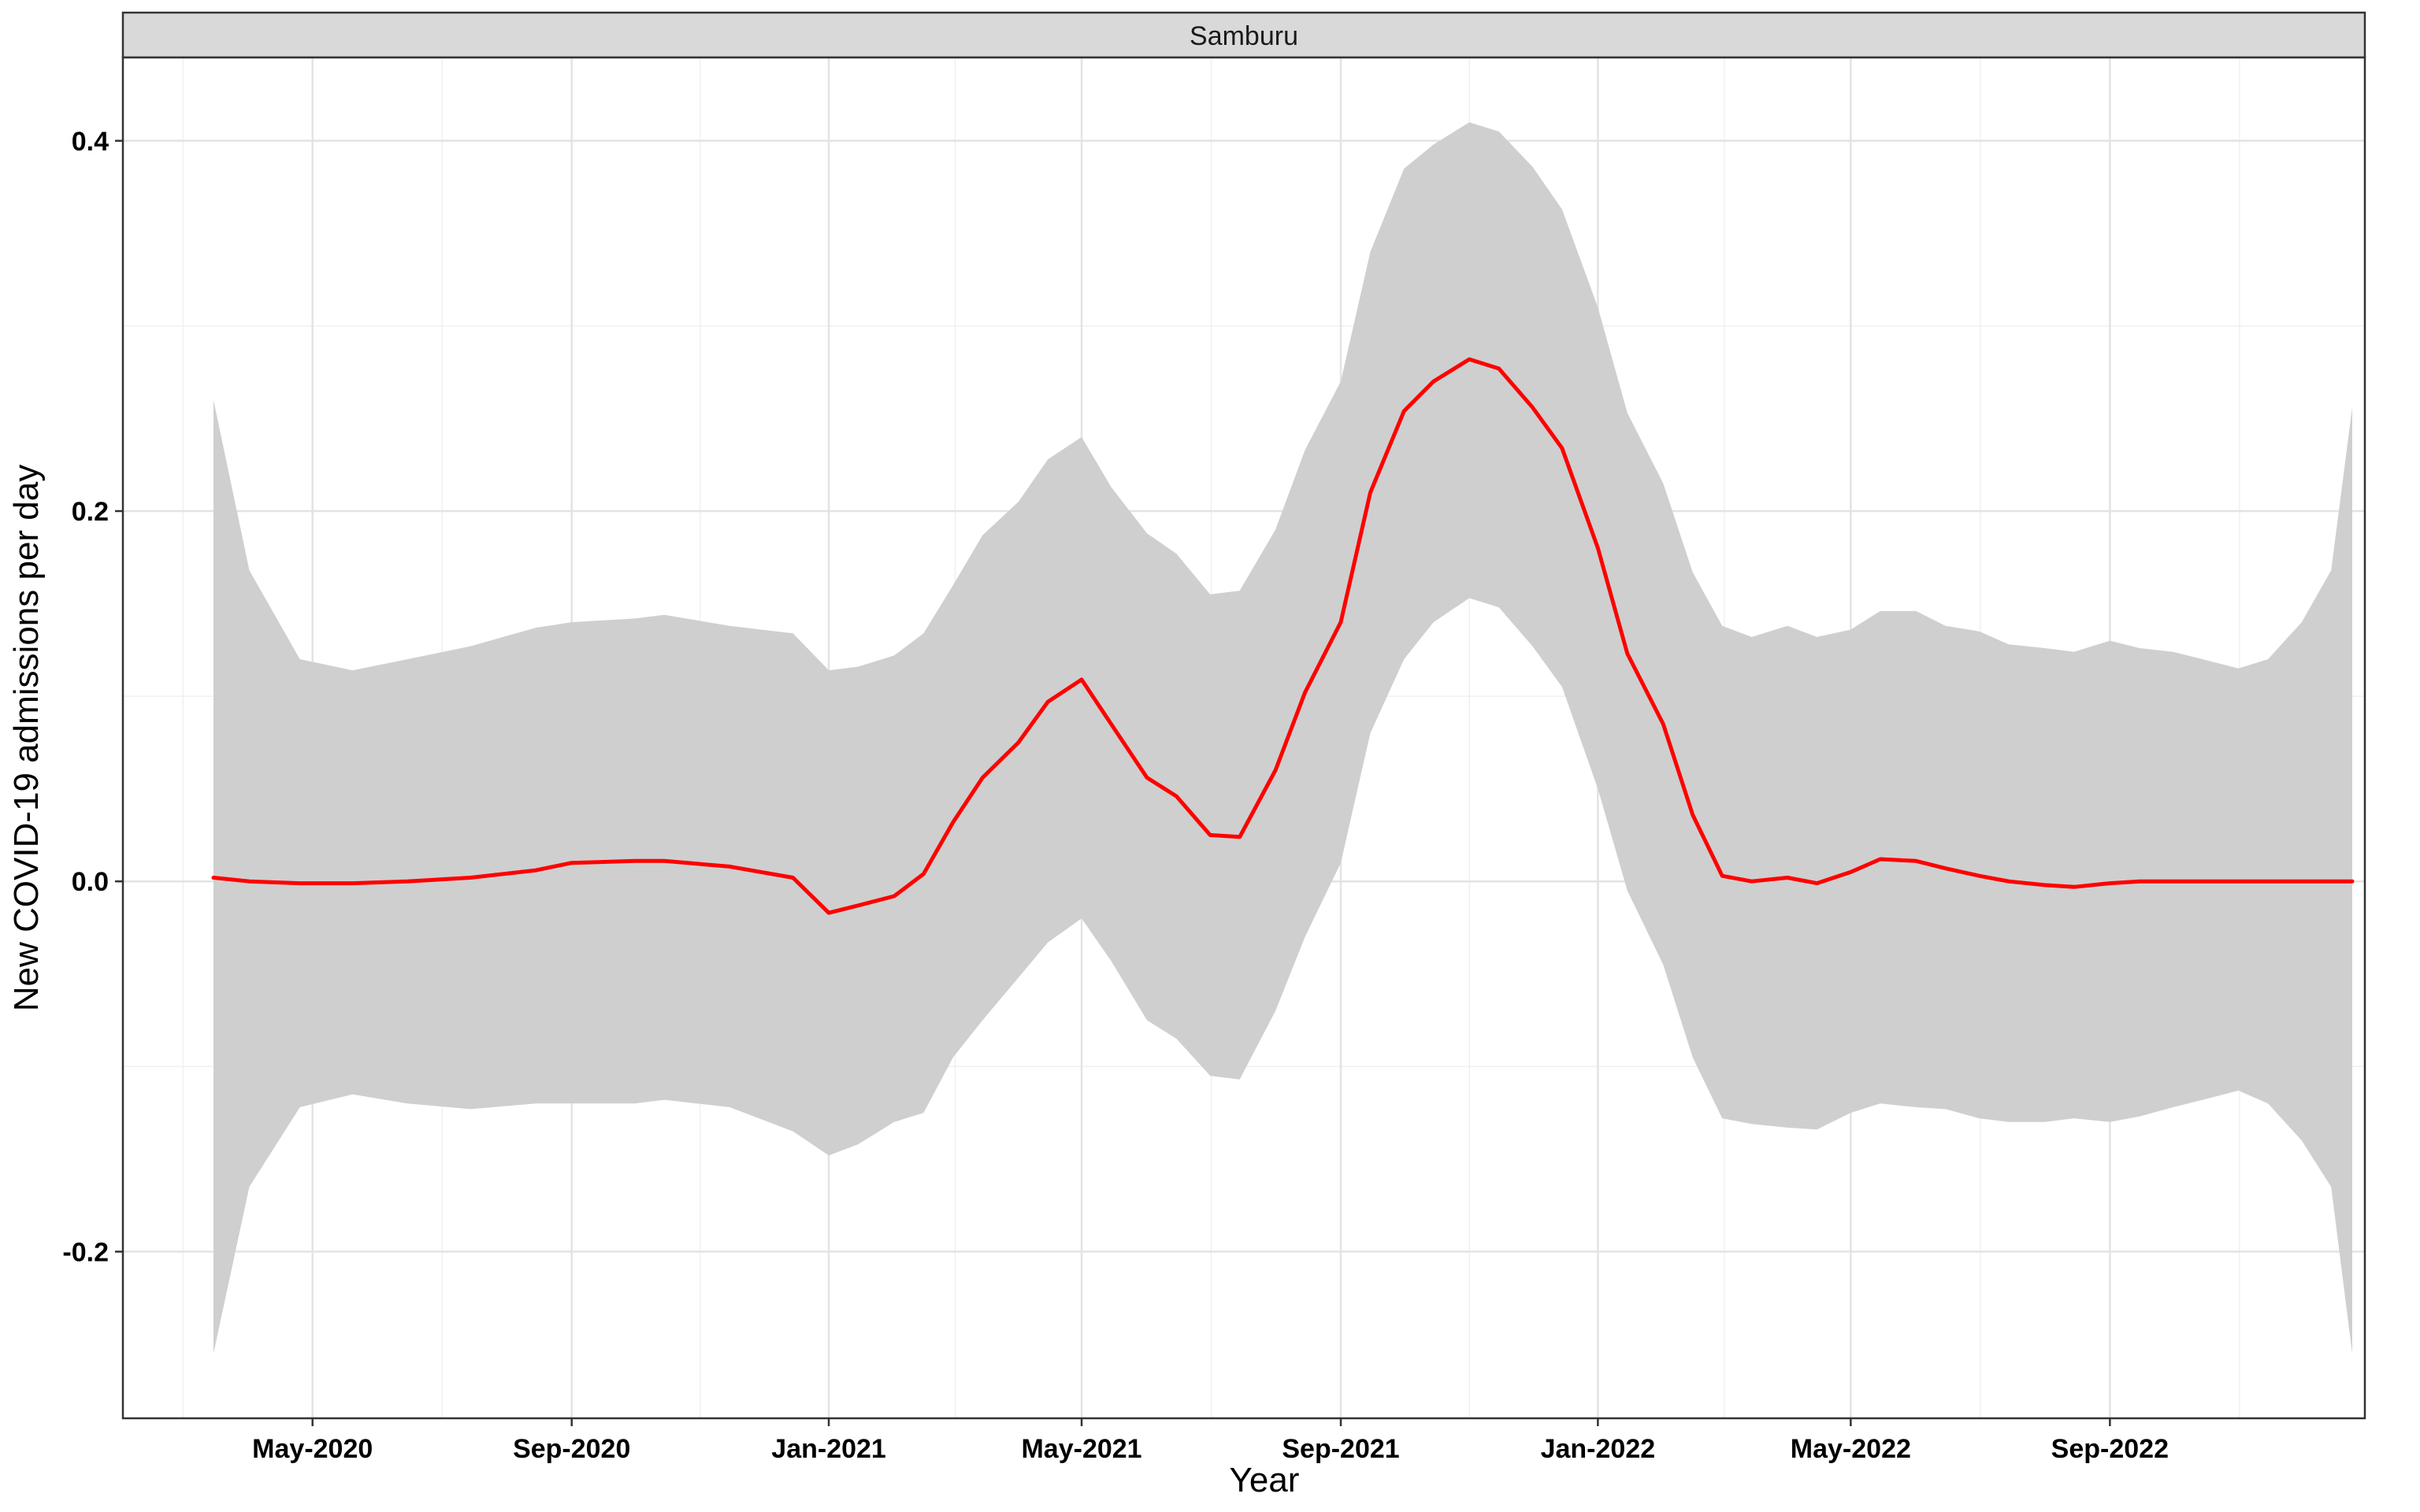  Describe the element at coordinates (1598, 1449) in the screenshot. I see `x-tick-label: Jan-2022` at that location.